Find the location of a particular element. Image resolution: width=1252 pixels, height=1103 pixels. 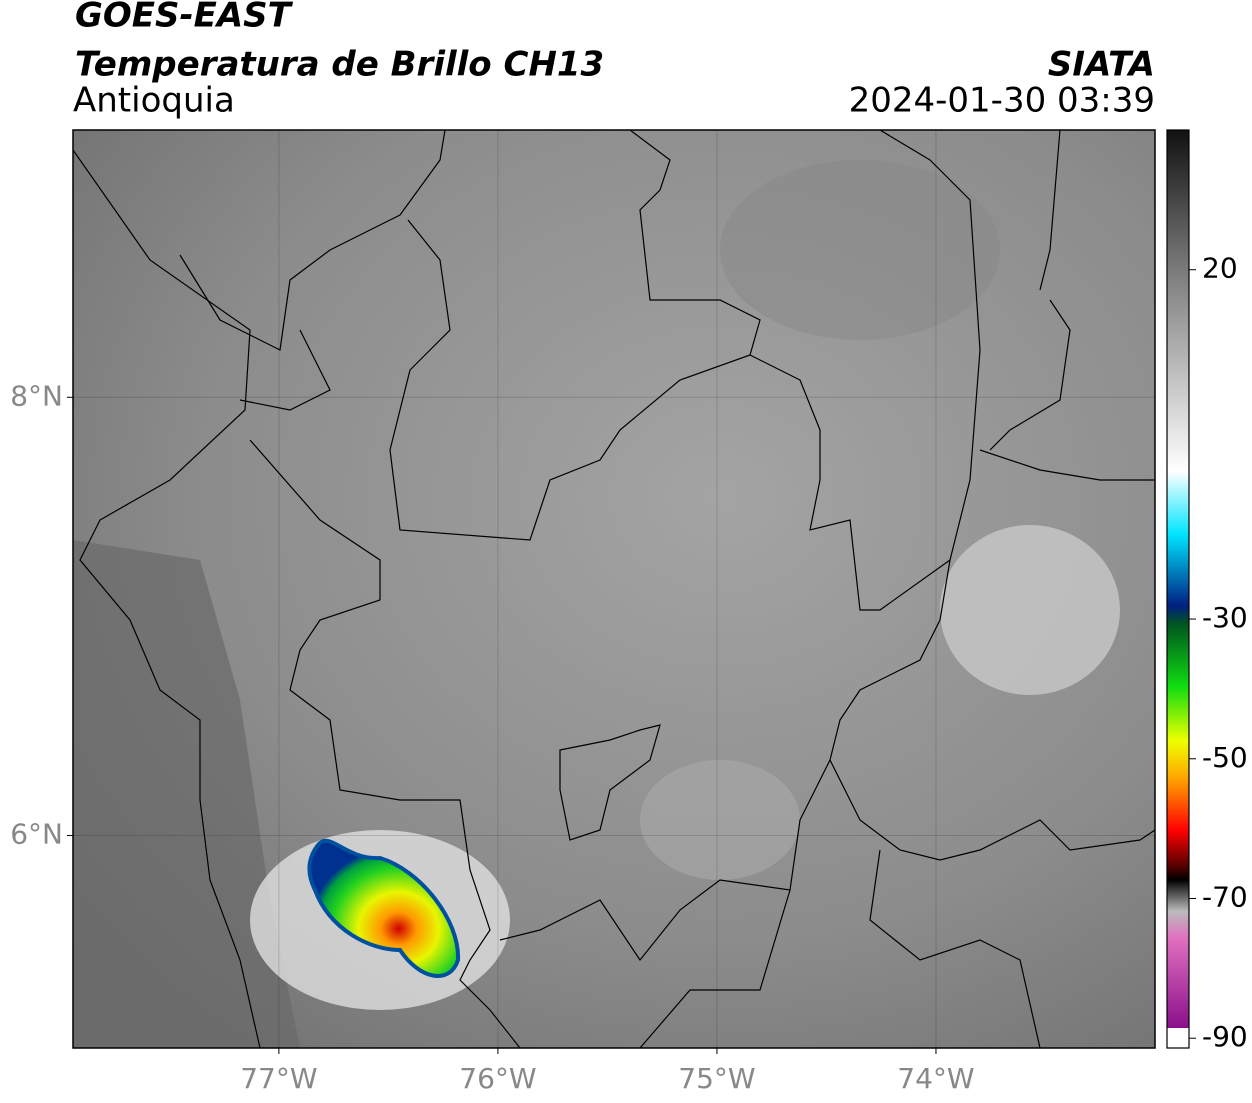

colorbar-tick-label: -30 is located at coordinates (1225, 617).